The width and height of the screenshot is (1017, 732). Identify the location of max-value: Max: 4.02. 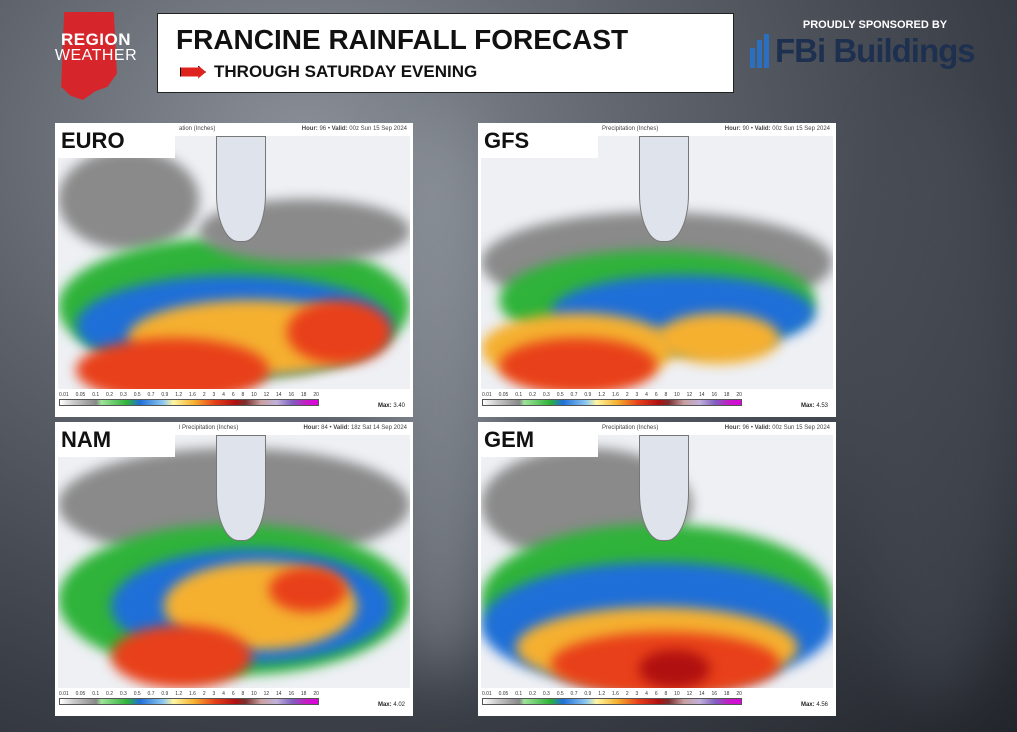
(391, 705).